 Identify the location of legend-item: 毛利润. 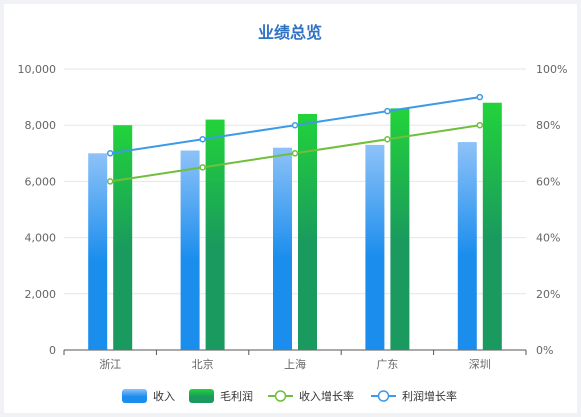
(221, 396).